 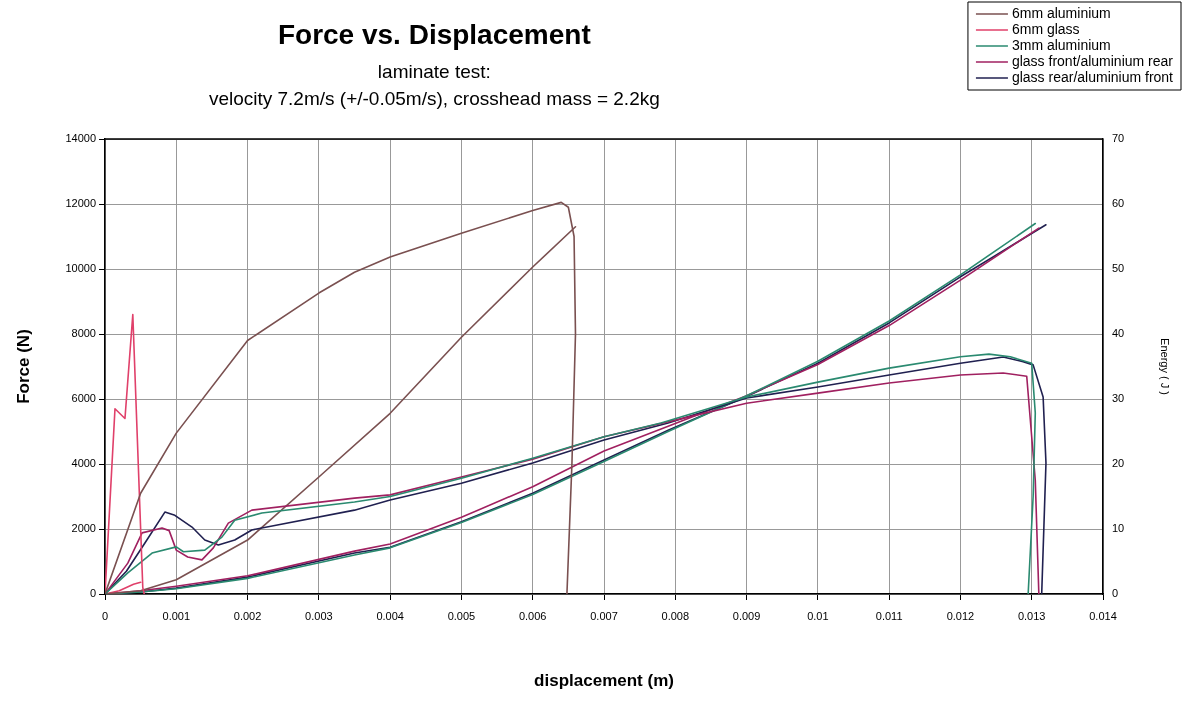 I want to click on legend-label: 3mm aluminium, so click(x=1061, y=44).